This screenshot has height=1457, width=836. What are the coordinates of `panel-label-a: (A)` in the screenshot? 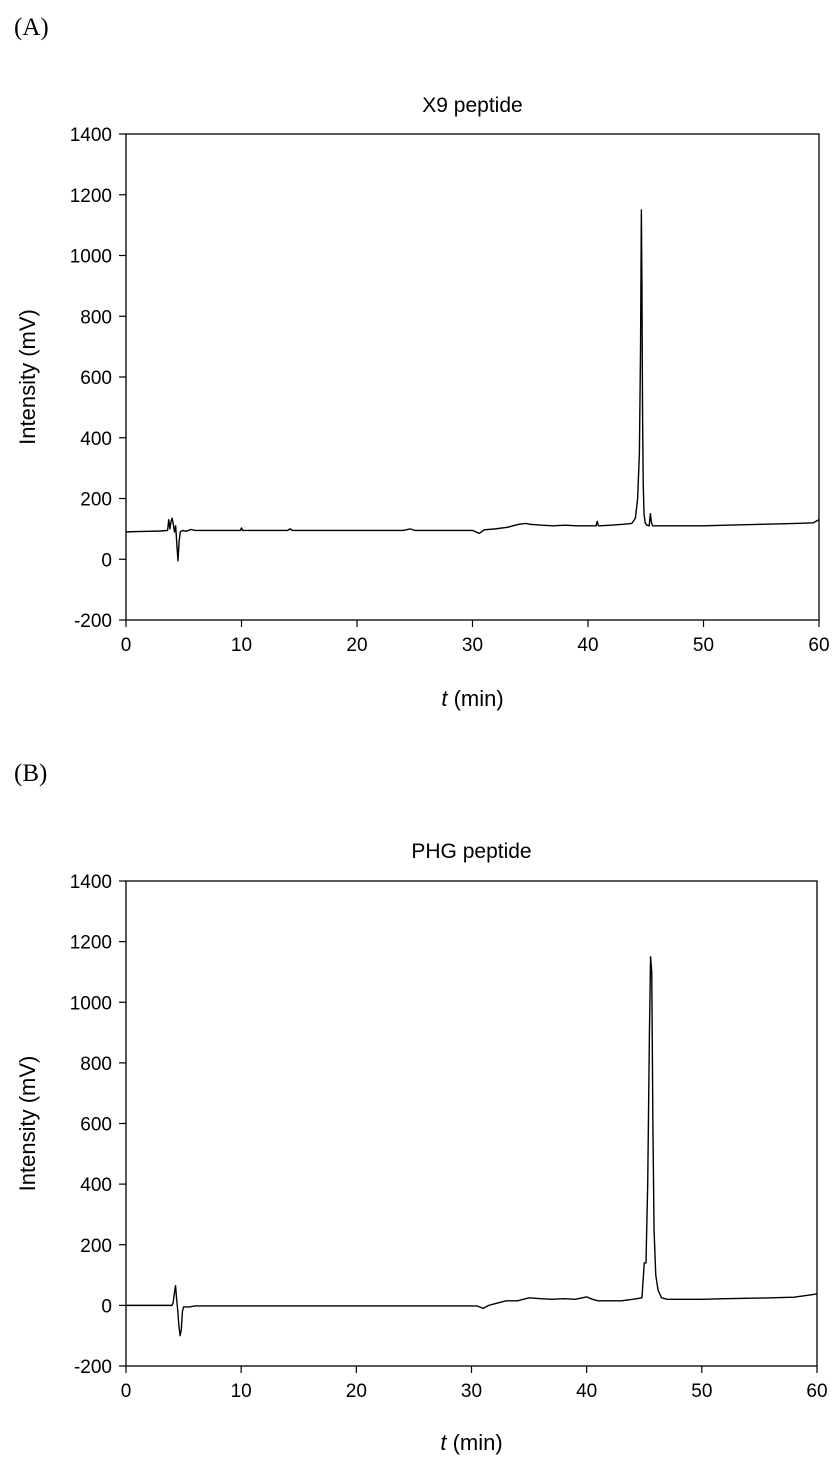 It's located at (31, 27).